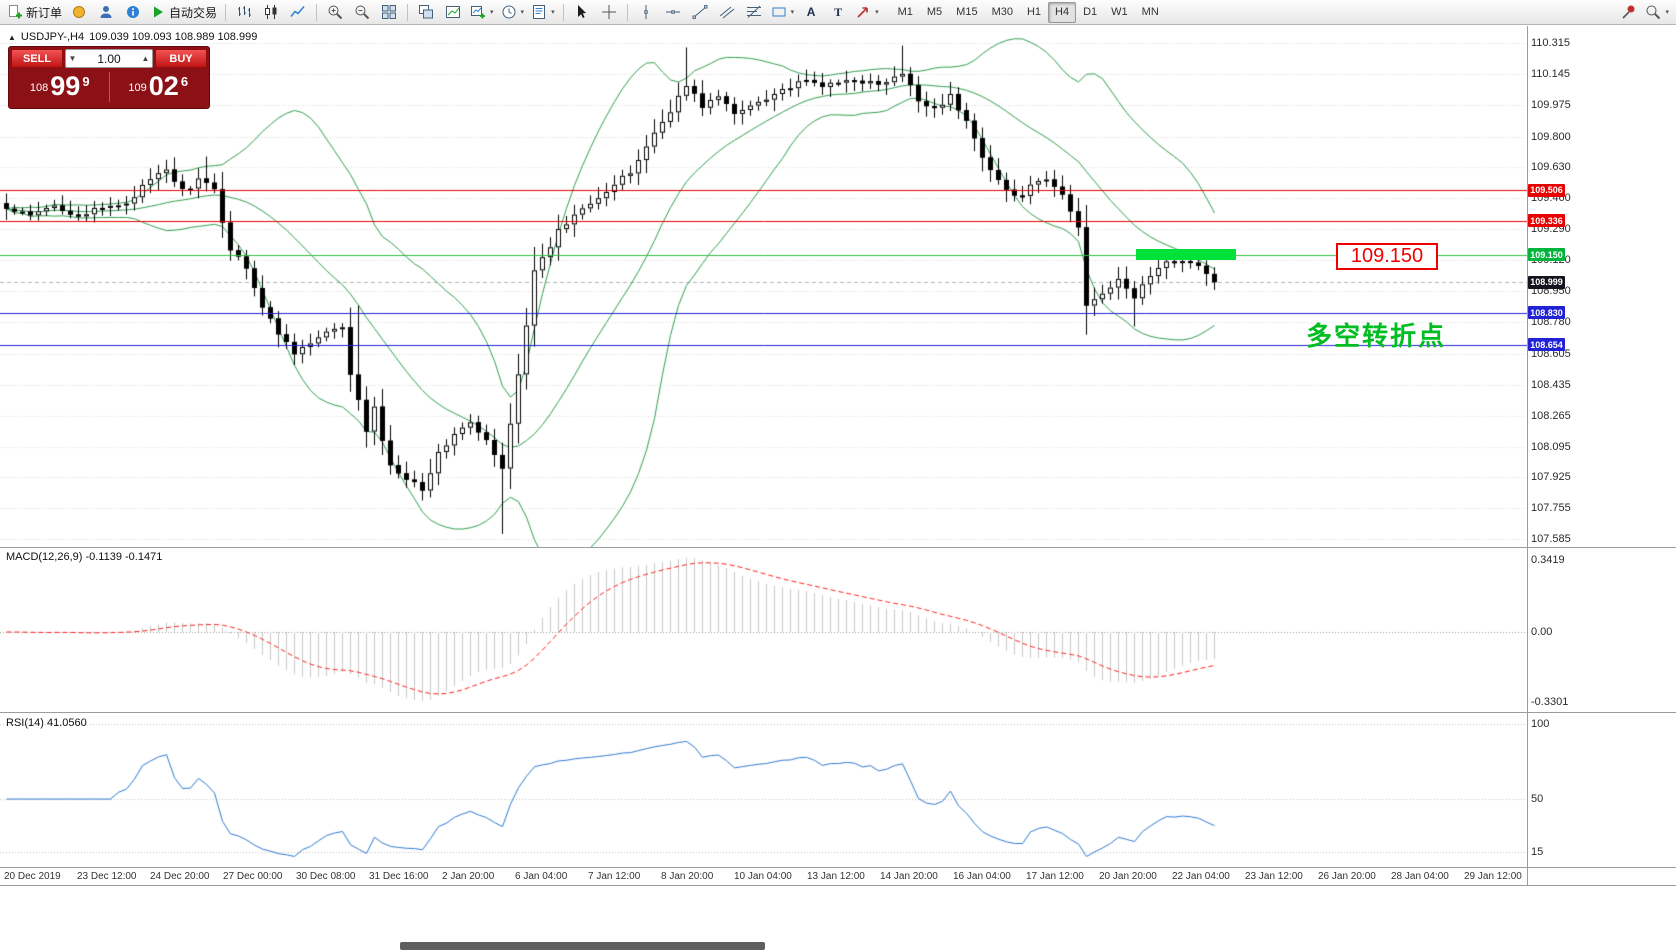 The width and height of the screenshot is (1676, 951). What do you see at coordinates (1493, 876) in the screenshot?
I see `time-axis-label: 29 Jan 12:00` at bounding box center [1493, 876].